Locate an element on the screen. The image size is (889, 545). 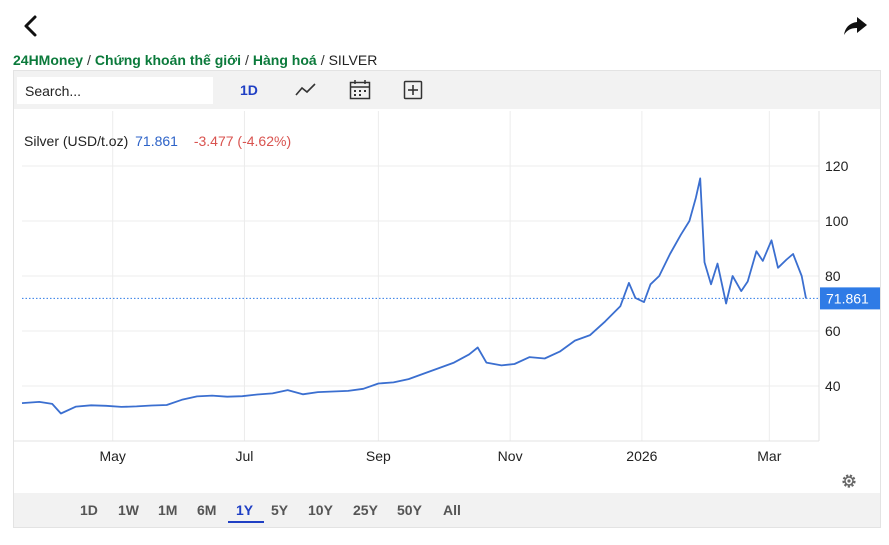
range-all: All is located at coordinates (452, 510).